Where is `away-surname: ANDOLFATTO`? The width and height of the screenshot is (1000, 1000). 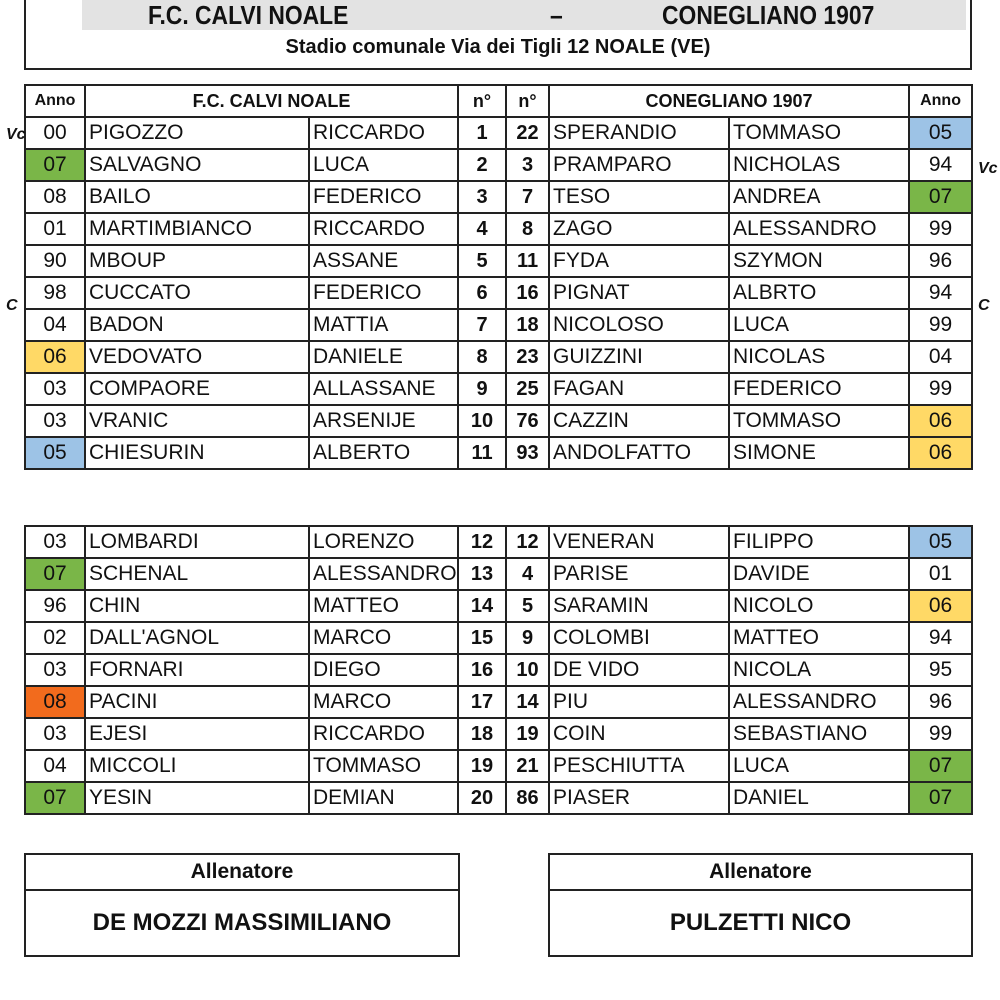 away-surname: ANDOLFATTO is located at coordinates (639, 453).